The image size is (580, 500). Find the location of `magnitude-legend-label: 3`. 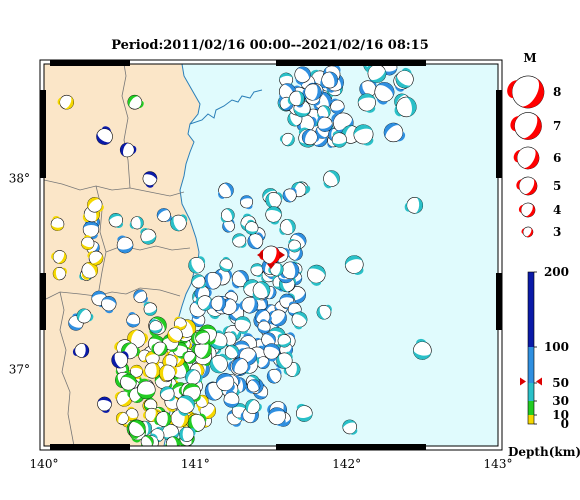

magnitude-legend-label: 3 is located at coordinates (557, 232).